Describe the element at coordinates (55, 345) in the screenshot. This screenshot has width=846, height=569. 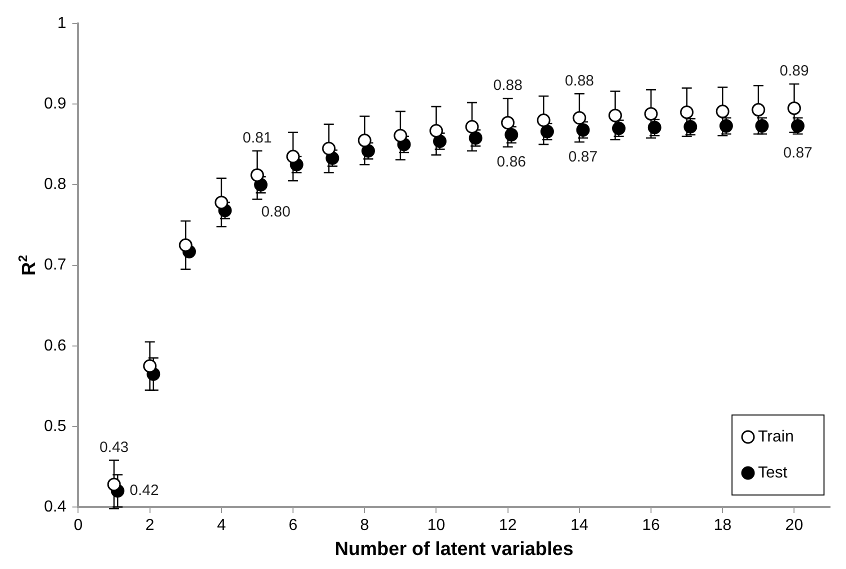
I see `y-tick-label: 0.6` at that location.